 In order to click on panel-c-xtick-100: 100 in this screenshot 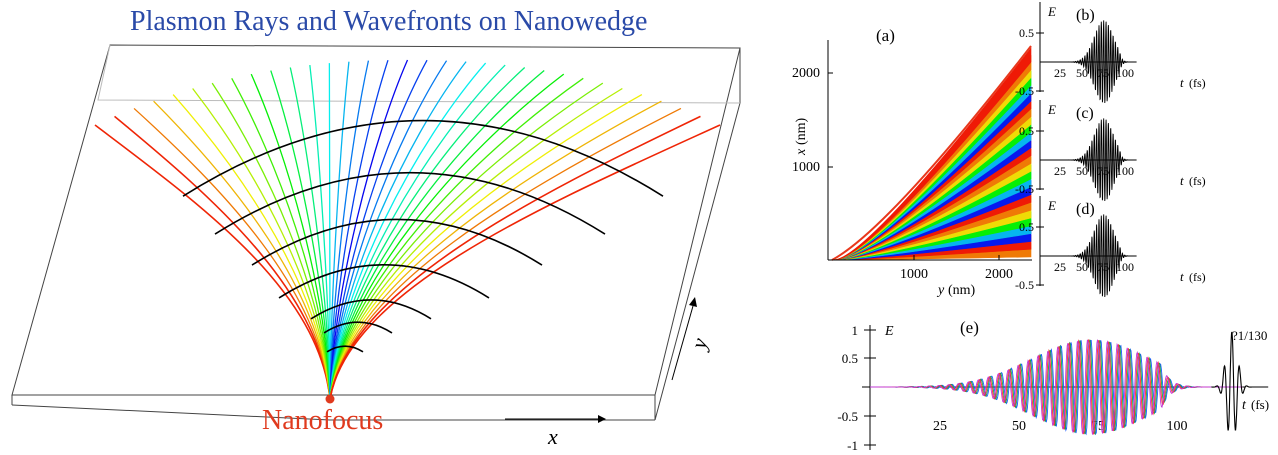, I will do `click(1125, 171)`.